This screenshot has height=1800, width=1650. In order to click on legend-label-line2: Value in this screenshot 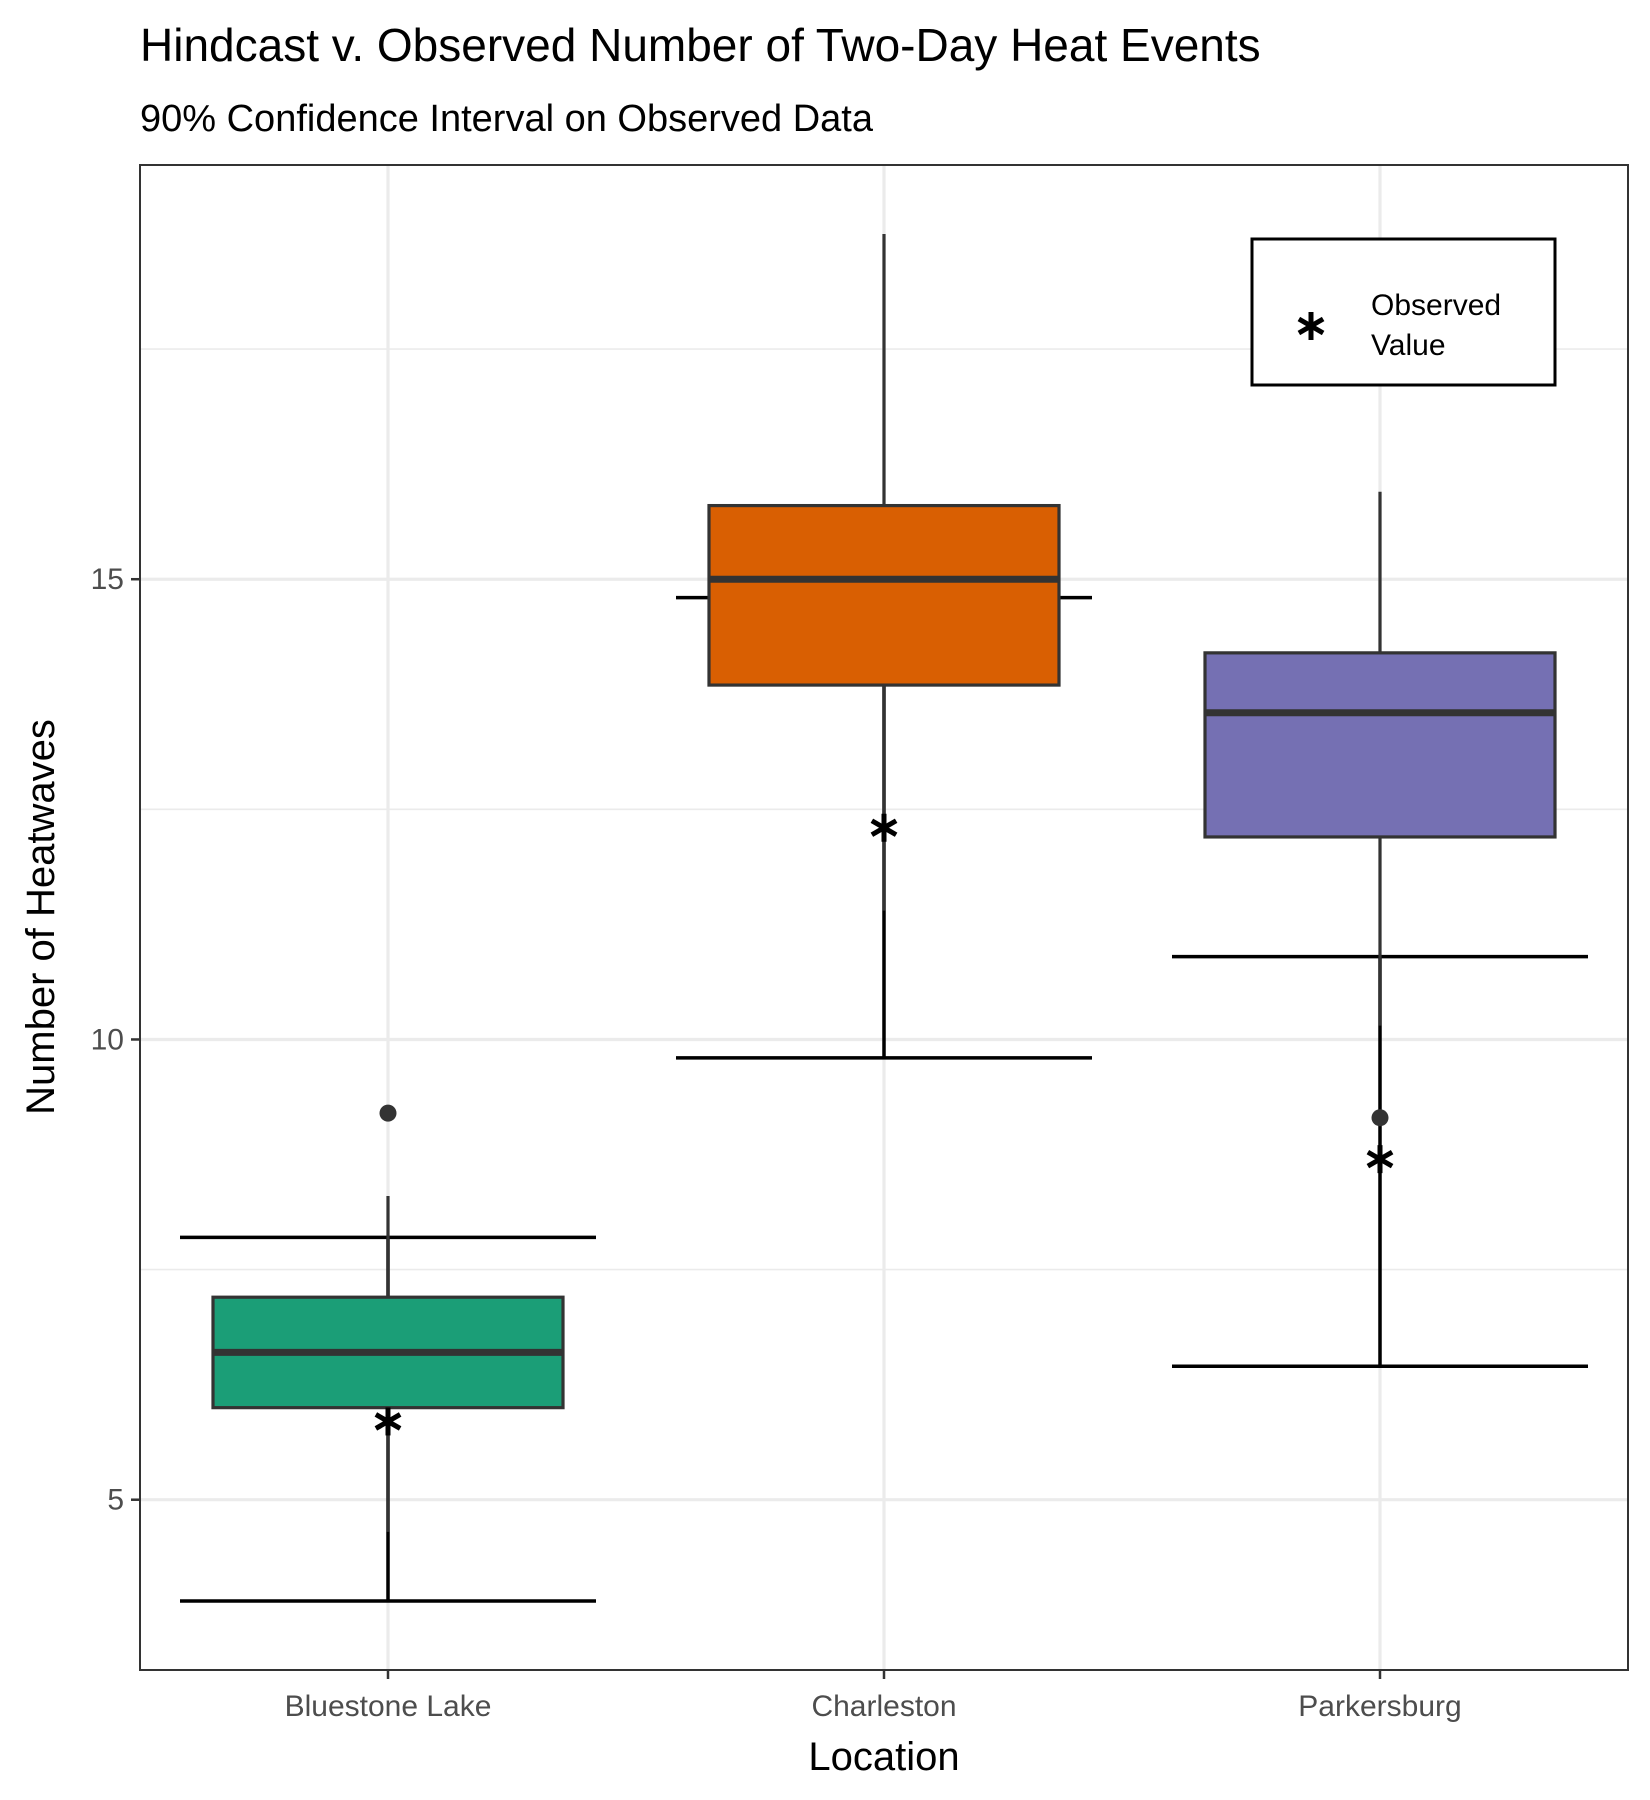, I will do `click(1408, 345)`.